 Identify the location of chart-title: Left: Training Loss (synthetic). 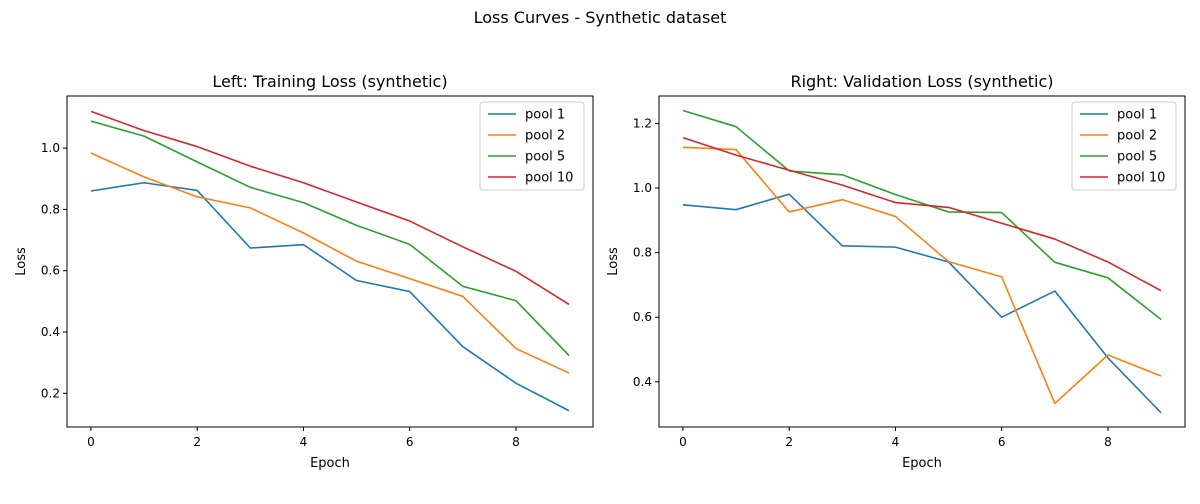
(329, 81).